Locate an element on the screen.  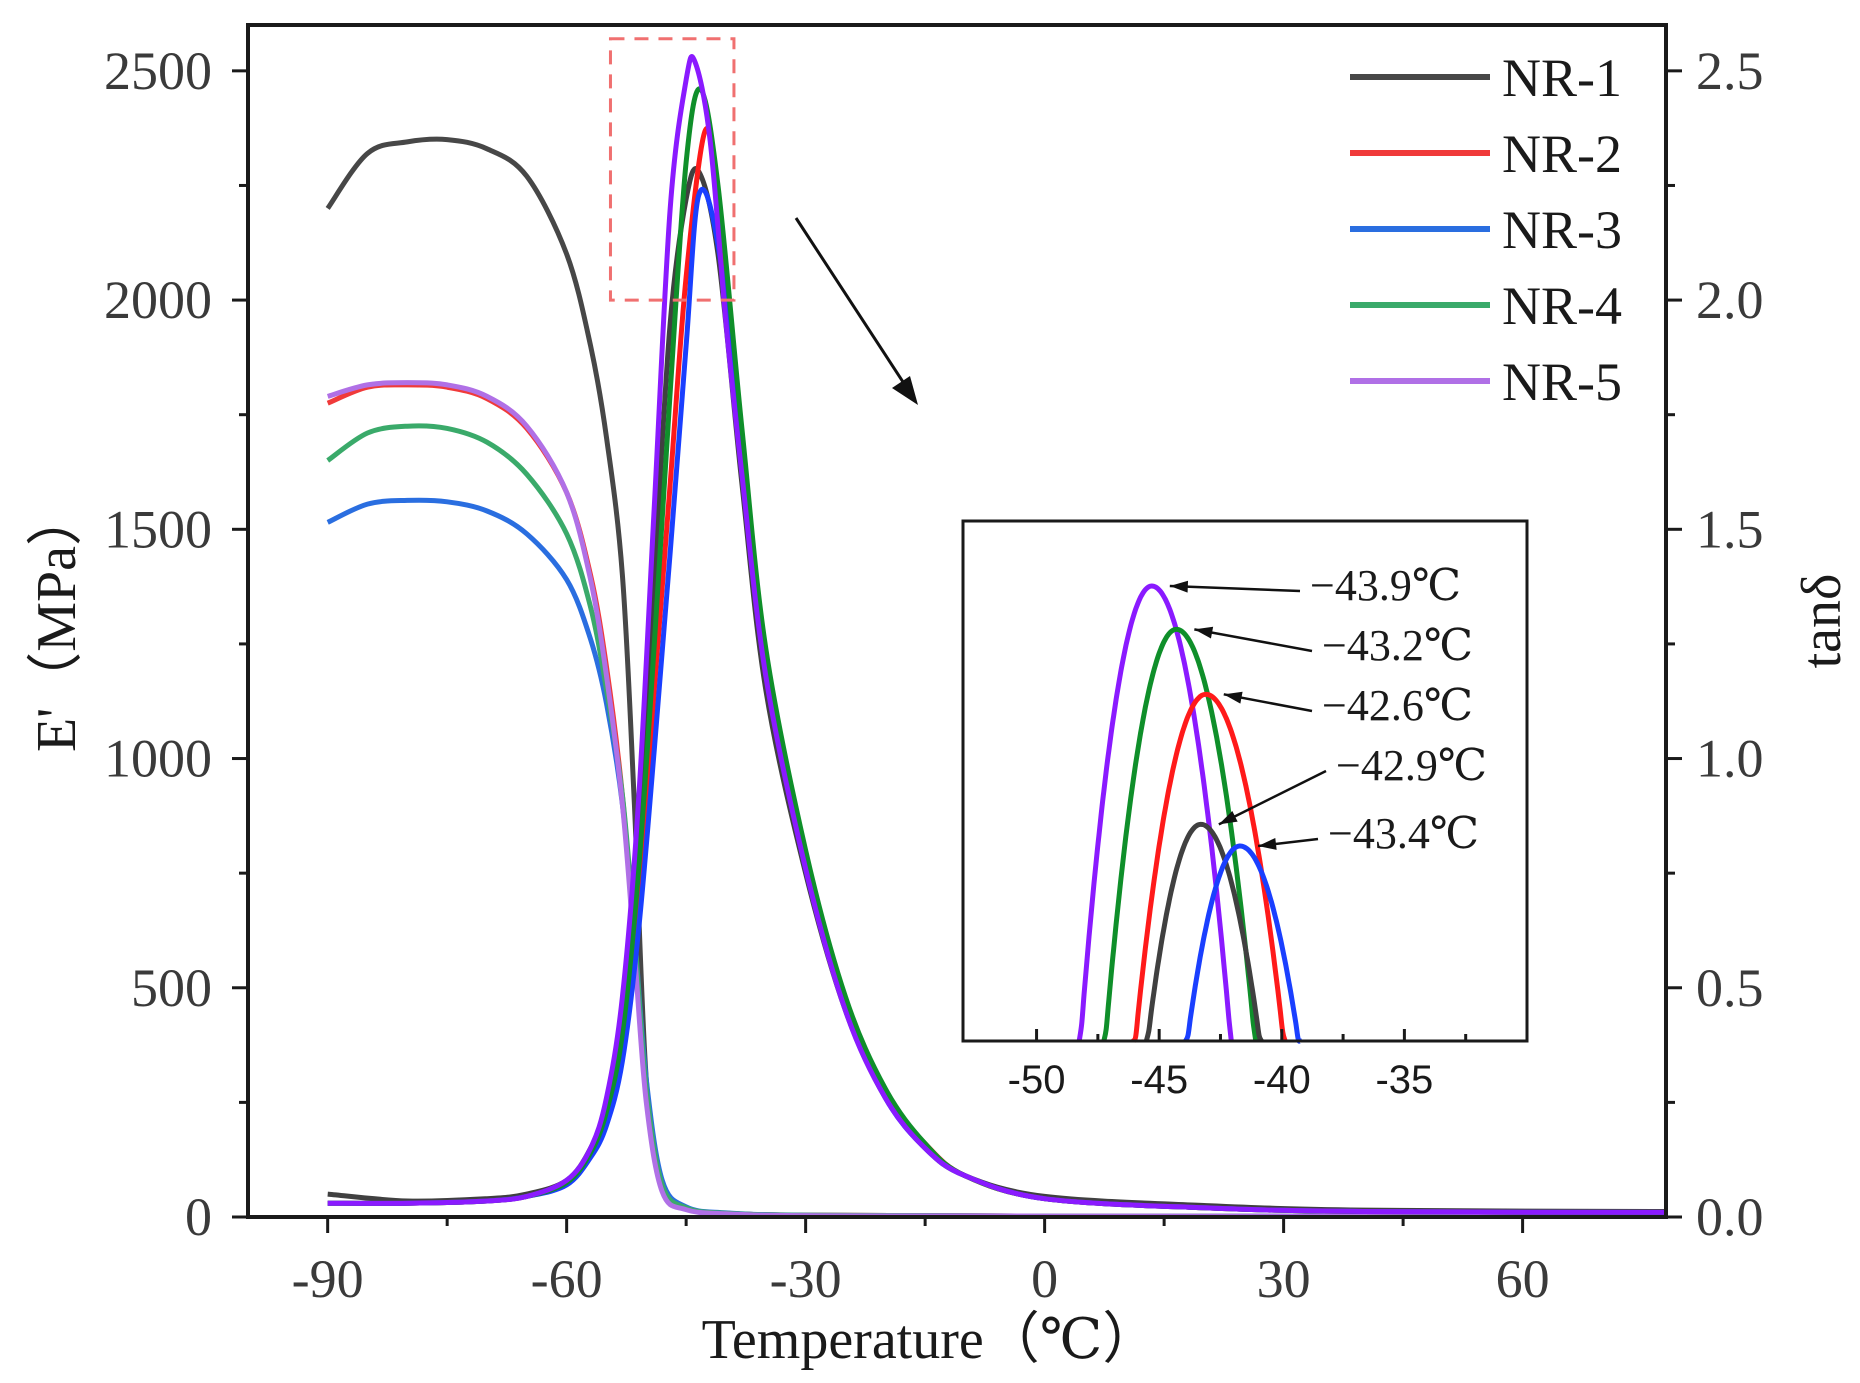
zoom-region-box is located at coordinates (672, 169).